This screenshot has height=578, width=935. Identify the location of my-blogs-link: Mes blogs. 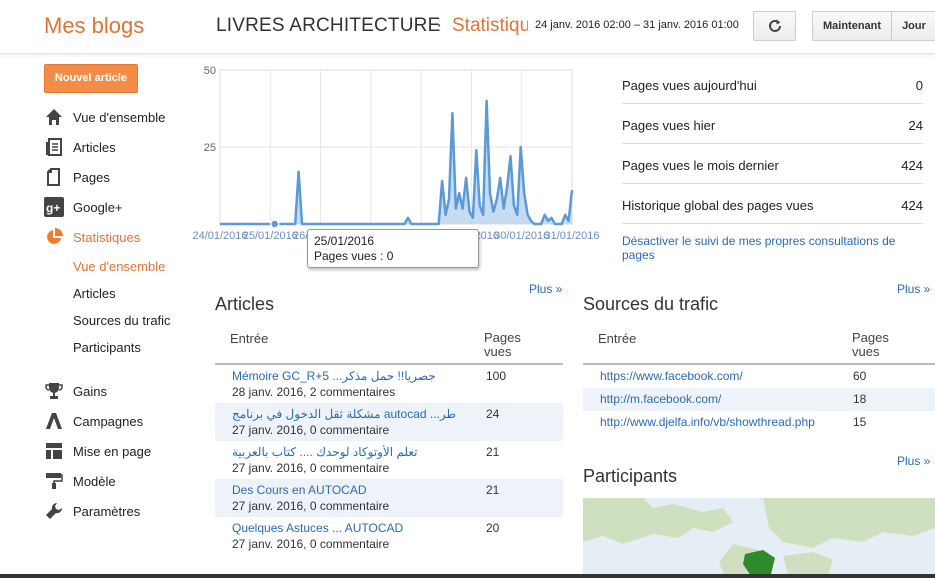
(94, 25).